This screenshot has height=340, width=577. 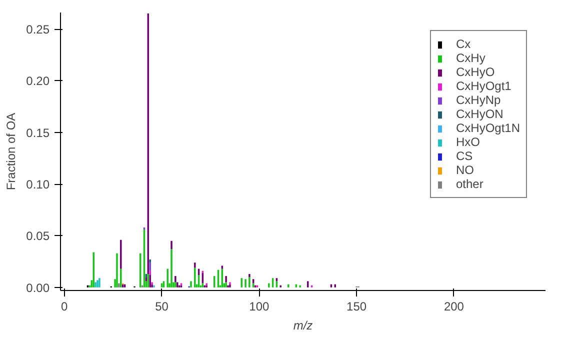 What do you see at coordinates (259, 307) in the screenshot?
I see `x-tick-label: 100` at bounding box center [259, 307].